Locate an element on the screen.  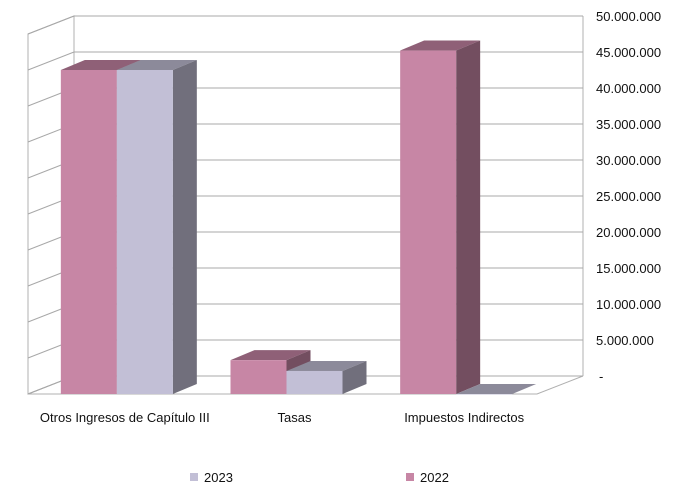
category-label: Otros Ingresos de Capítulo III is located at coordinates (125, 417).